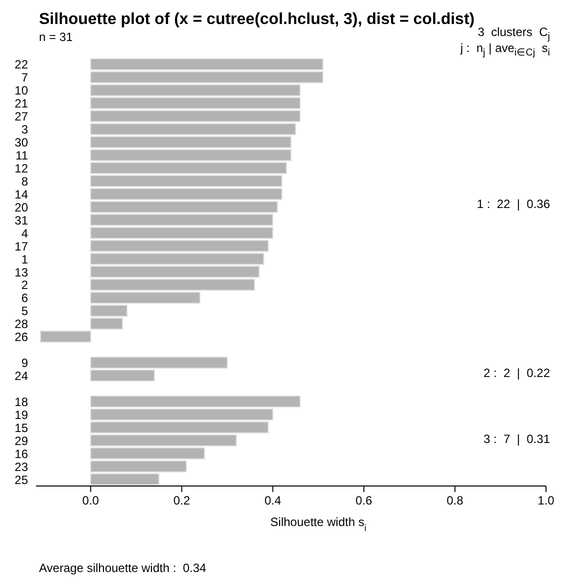 The width and height of the screenshot is (564, 582). What do you see at coordinates (21, 401) in the screenshot?
I see `y-tick-label: 18` at bounding box center [21, 401].